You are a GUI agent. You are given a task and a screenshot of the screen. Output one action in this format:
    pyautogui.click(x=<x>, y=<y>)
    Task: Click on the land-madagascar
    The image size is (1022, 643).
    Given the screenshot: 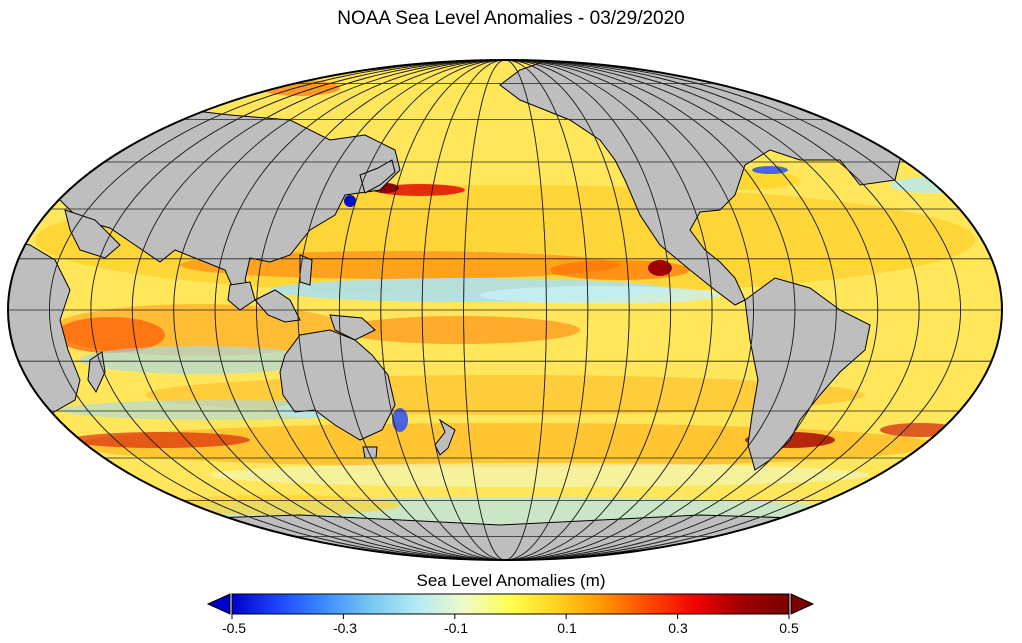 What is the action you would take?
    pyautogui.click(x=96, y=372)
    